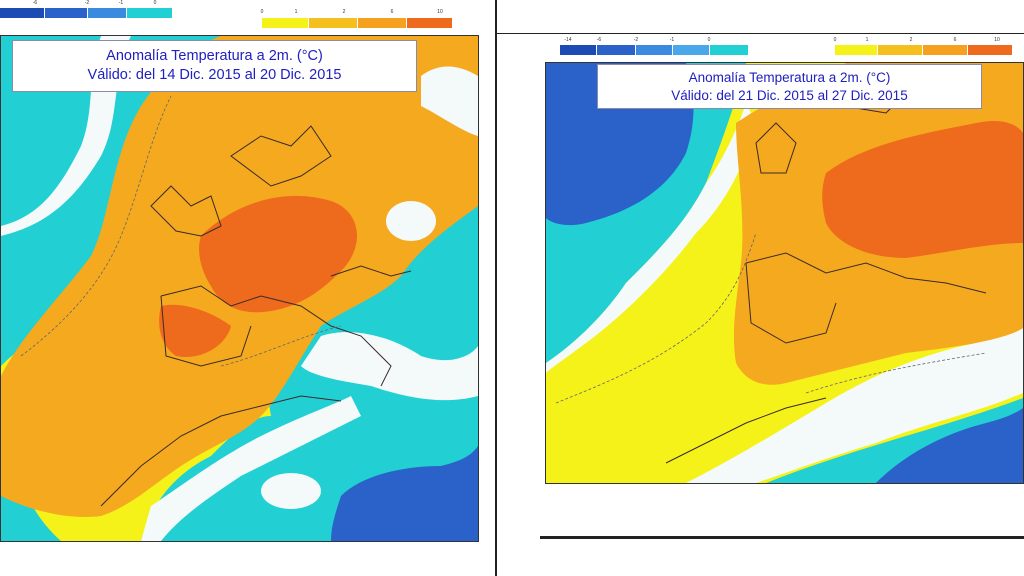 Image resolution: width=1024 pixels, height=576 pixels. I want to click on panel-divider-bottom, so click(782, 537).